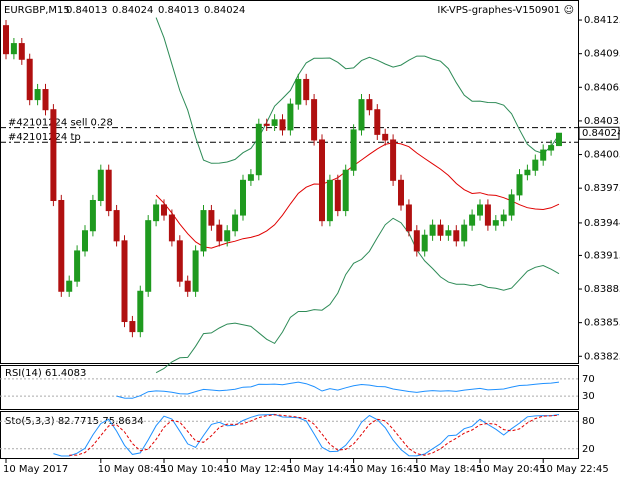 The height and width of the screenshot is (480, 620). Describe the element at coordinates (602, 356) in the screenshot. I see `y-tick-label: 0.83825` at that location.